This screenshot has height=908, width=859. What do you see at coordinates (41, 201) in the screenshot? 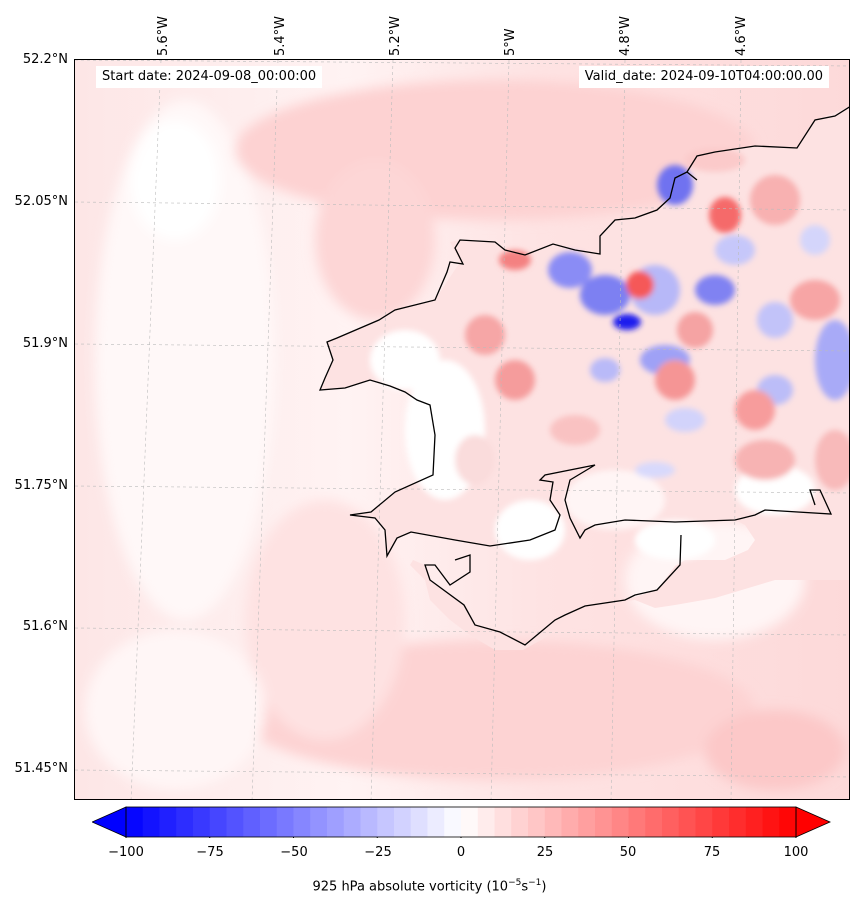
I see `lat-label-52-05: 52.05°N` at bounding box center [41, 201].